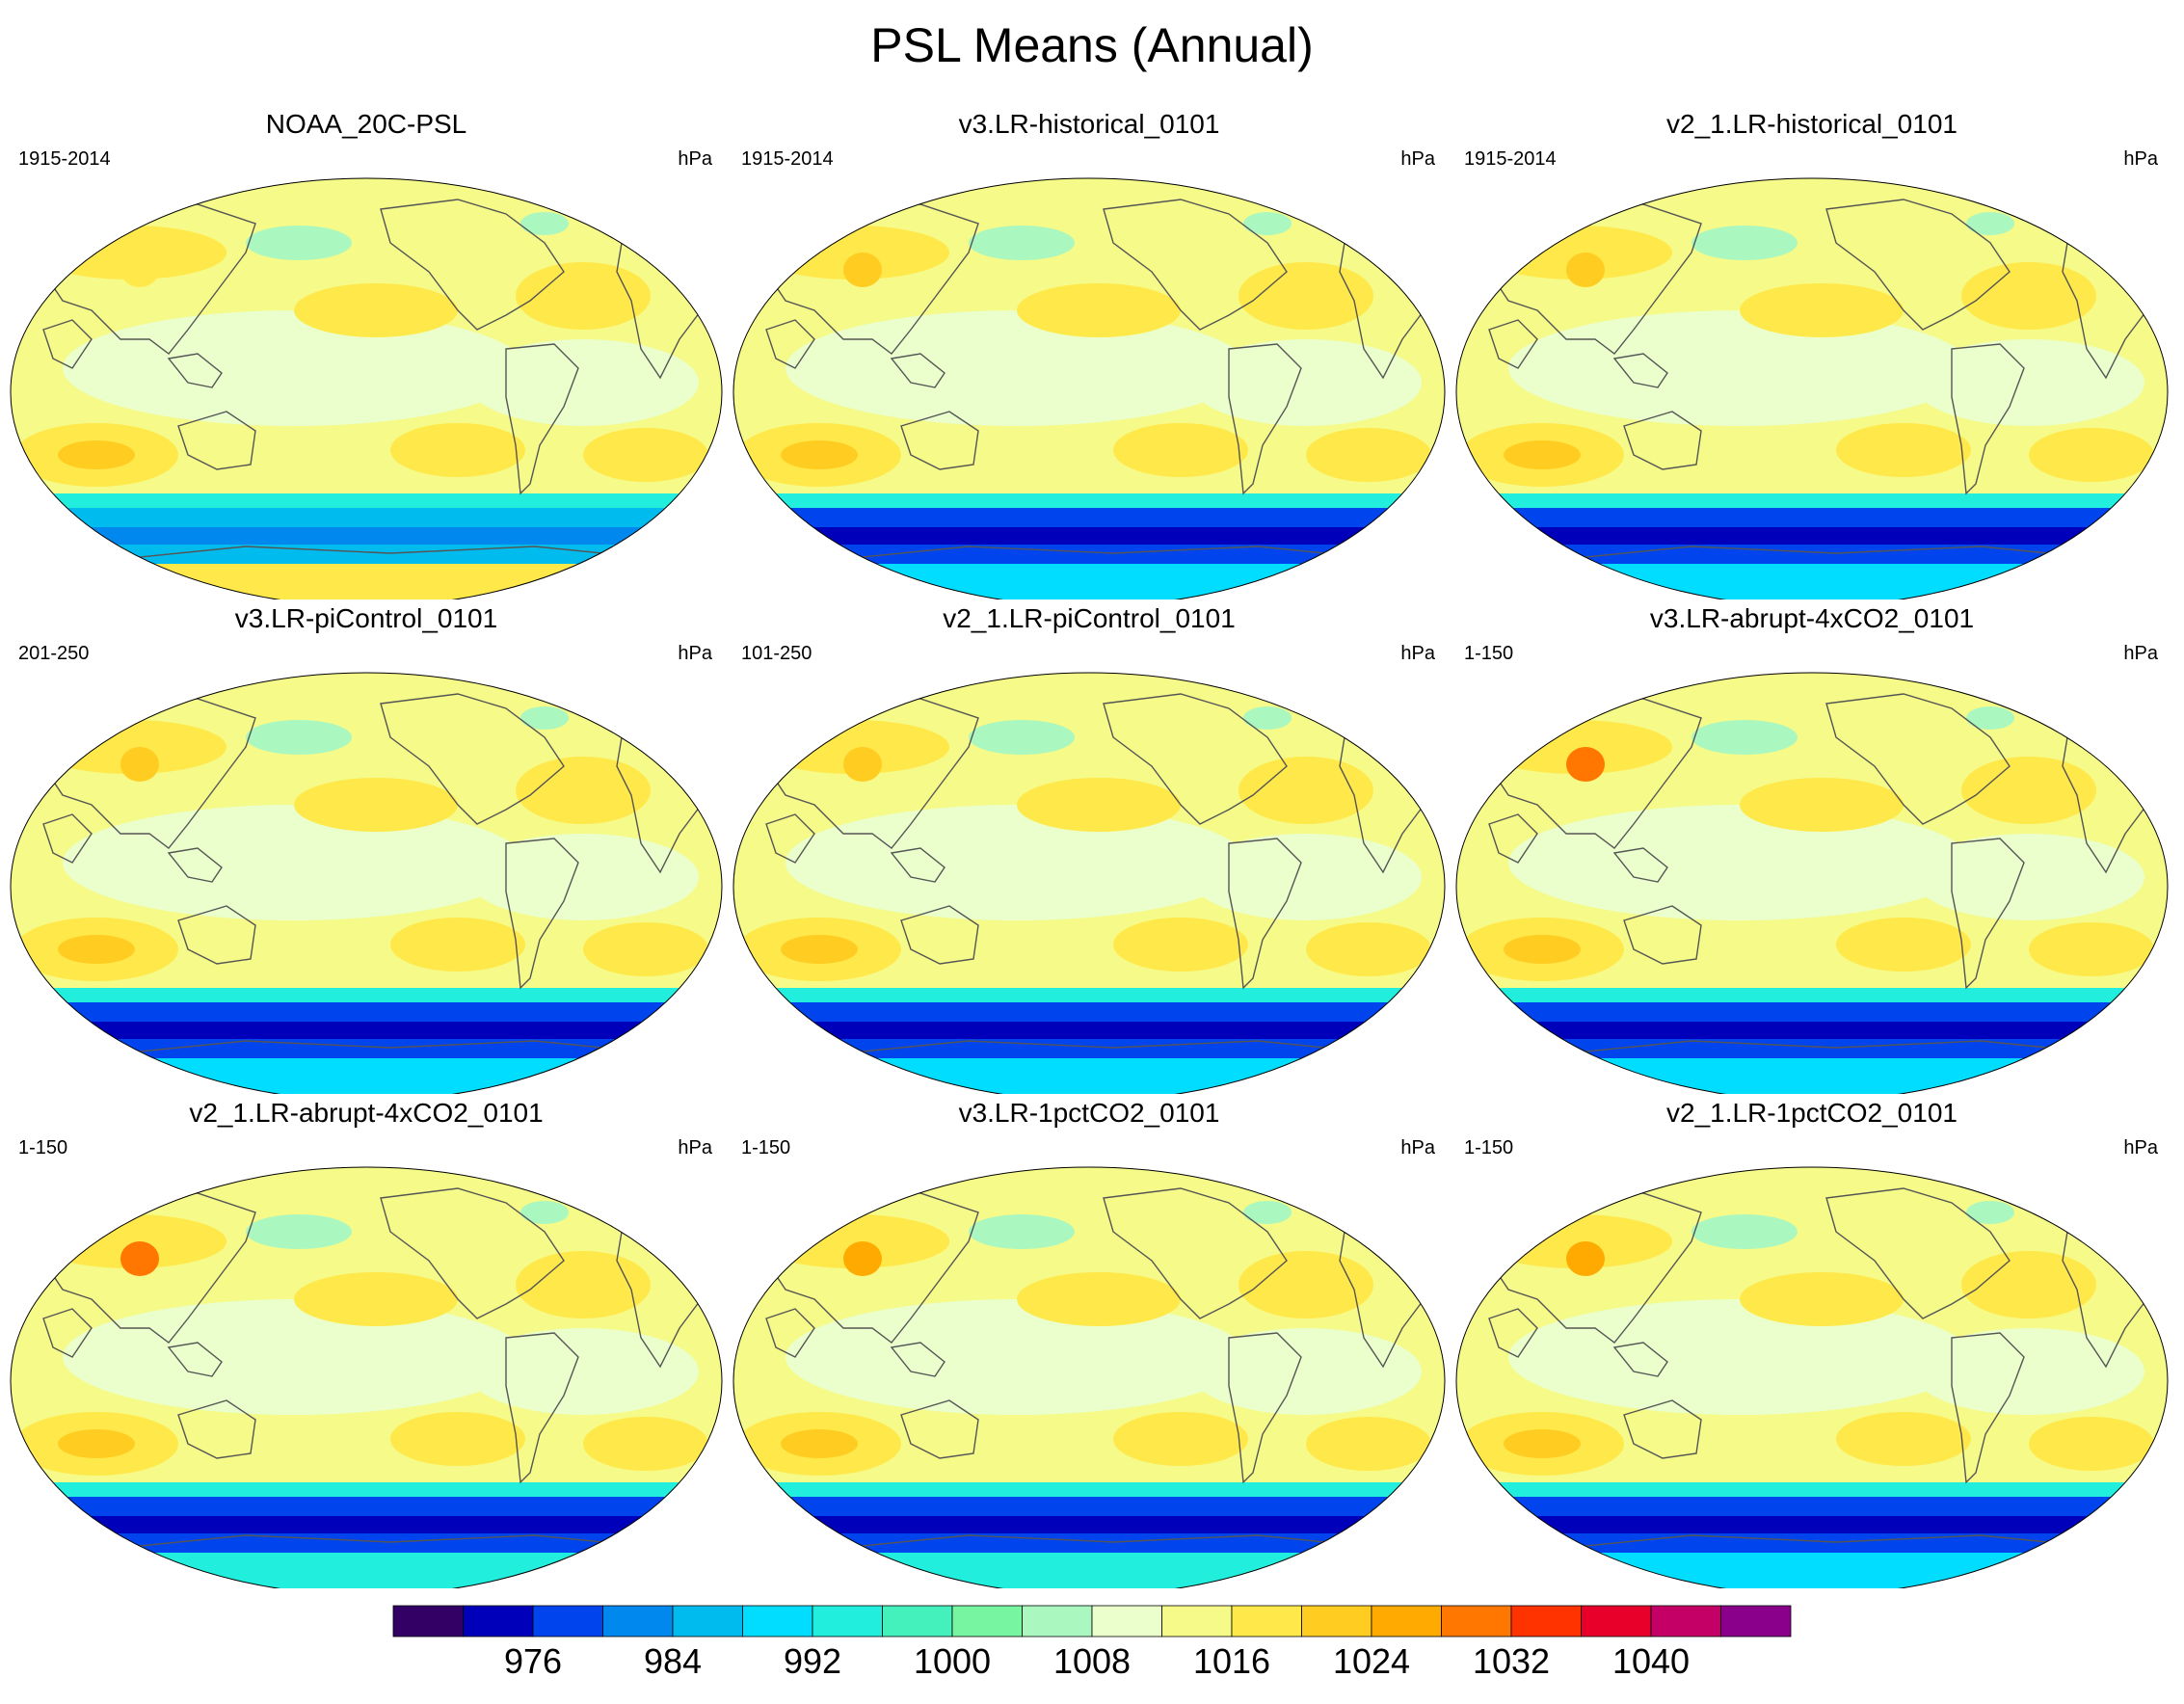 This screenshot has height=1704, width=2184. I want to click on panel-title: v3.LR-1pctCO2_0101, so click(1089, 1113).